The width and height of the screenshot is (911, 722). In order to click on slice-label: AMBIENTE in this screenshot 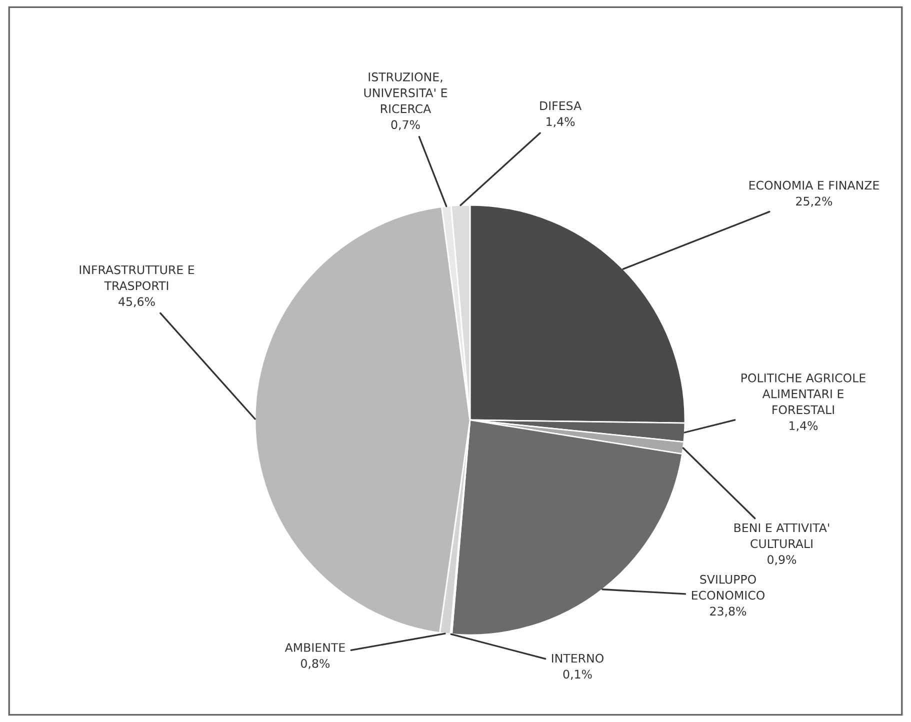, I will do `click(314, 647)`.